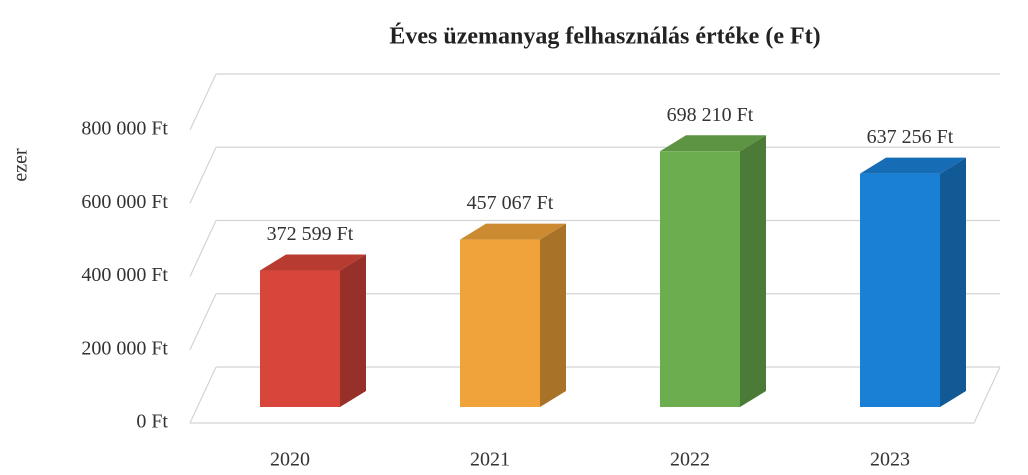 This screenshot has height=475, width=1028. Describe the element at coordinates (987, 395) in the screenshot. I see `floor-line` at that location.